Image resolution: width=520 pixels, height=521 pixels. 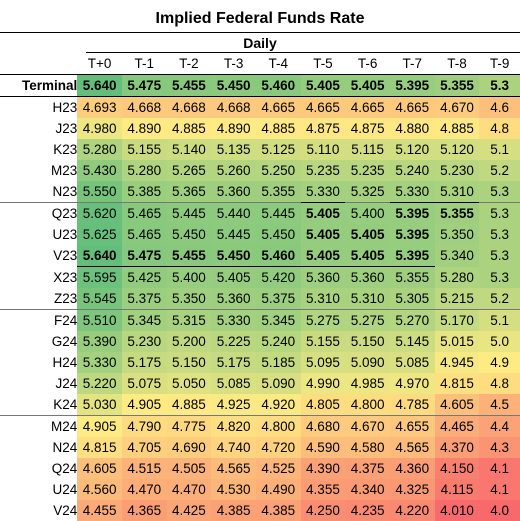 I want to click on rate-cell: 5.030, so click(x=99, y=405).